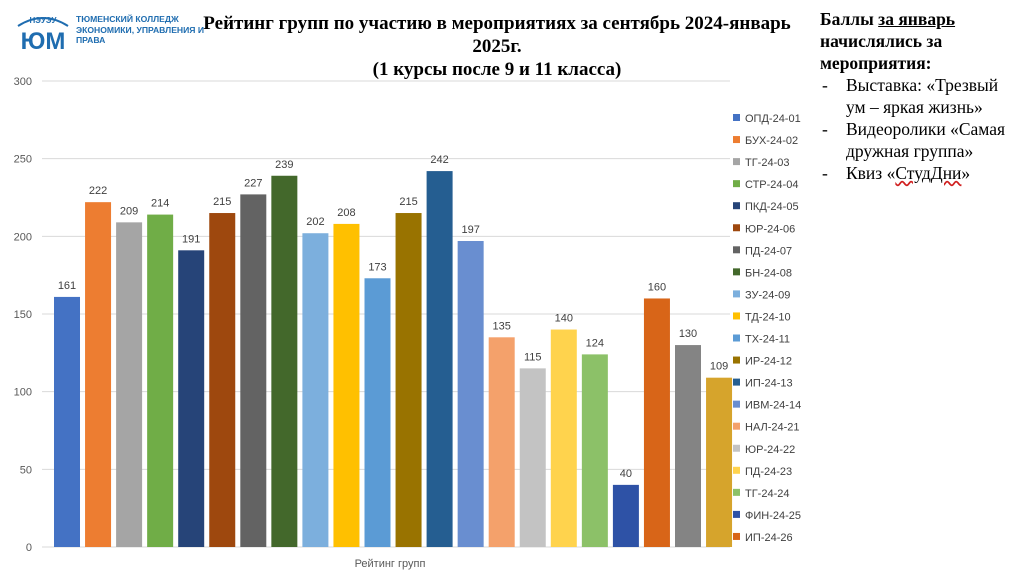 The image size is (1024, 579). What do you see at coordinates (881, 52) in the screenshot?
I see `note-heading-post: начислялись за мероприятия:` at bounding box center [881, 52].